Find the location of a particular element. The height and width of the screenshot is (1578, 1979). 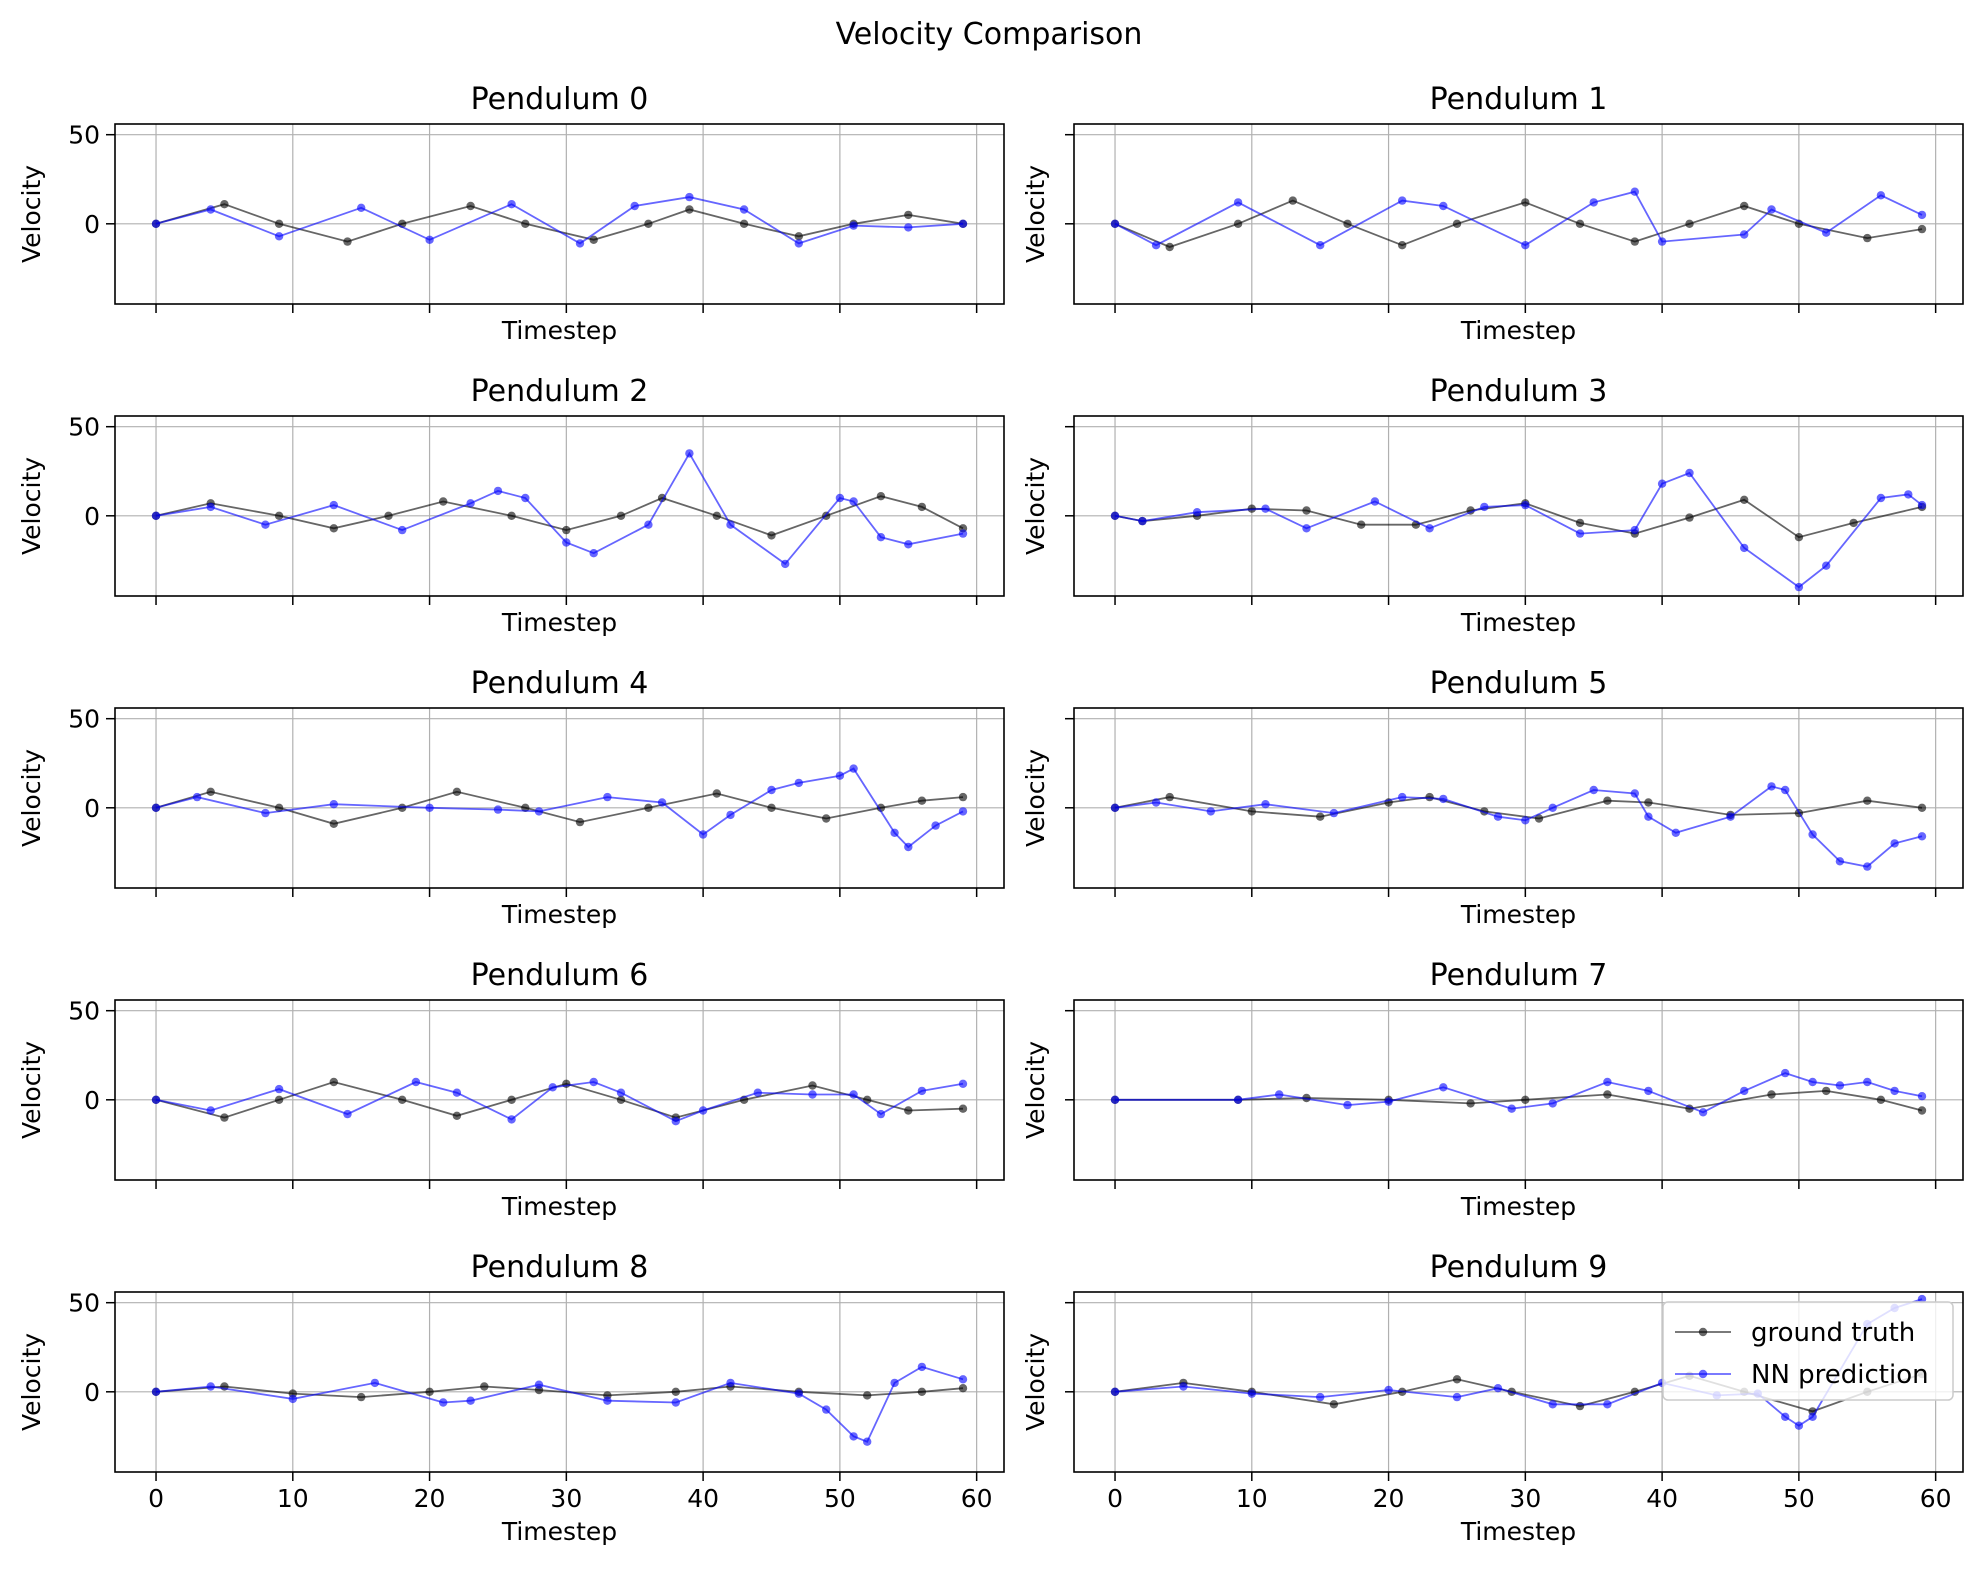

x-tick-label: 10 is located at coordinates (293, 1498).